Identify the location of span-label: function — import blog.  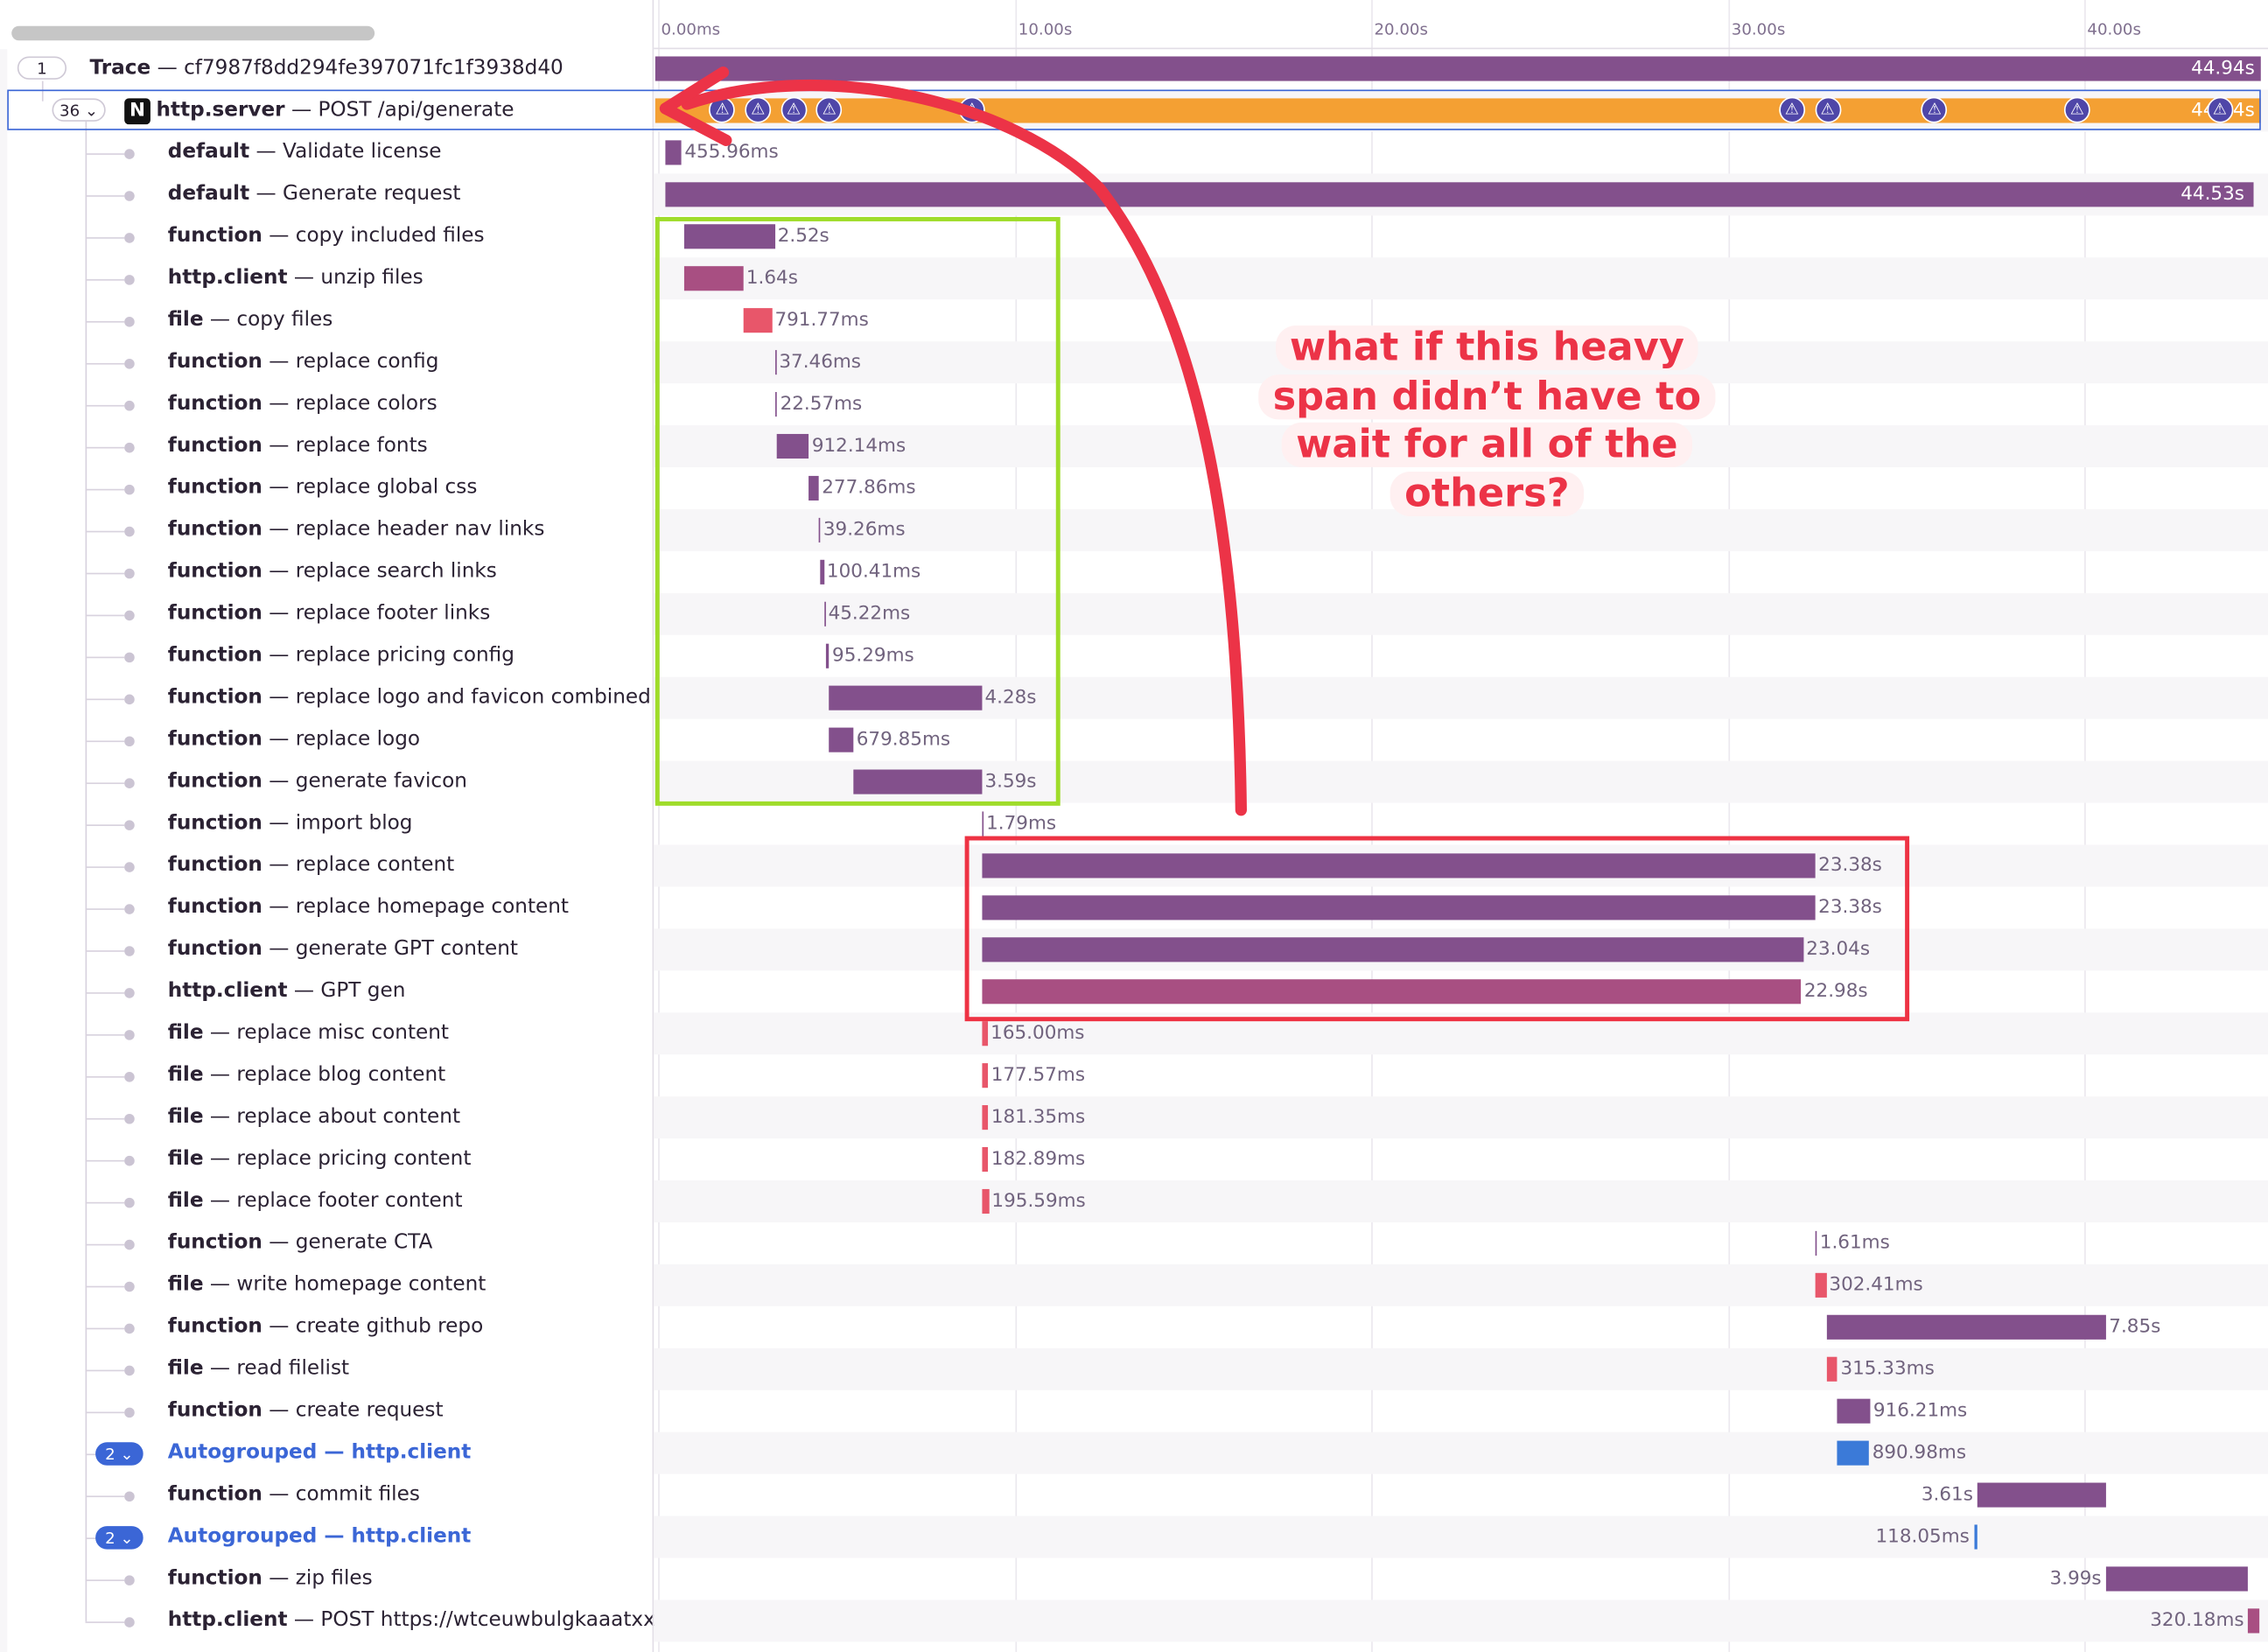
(290, 823).